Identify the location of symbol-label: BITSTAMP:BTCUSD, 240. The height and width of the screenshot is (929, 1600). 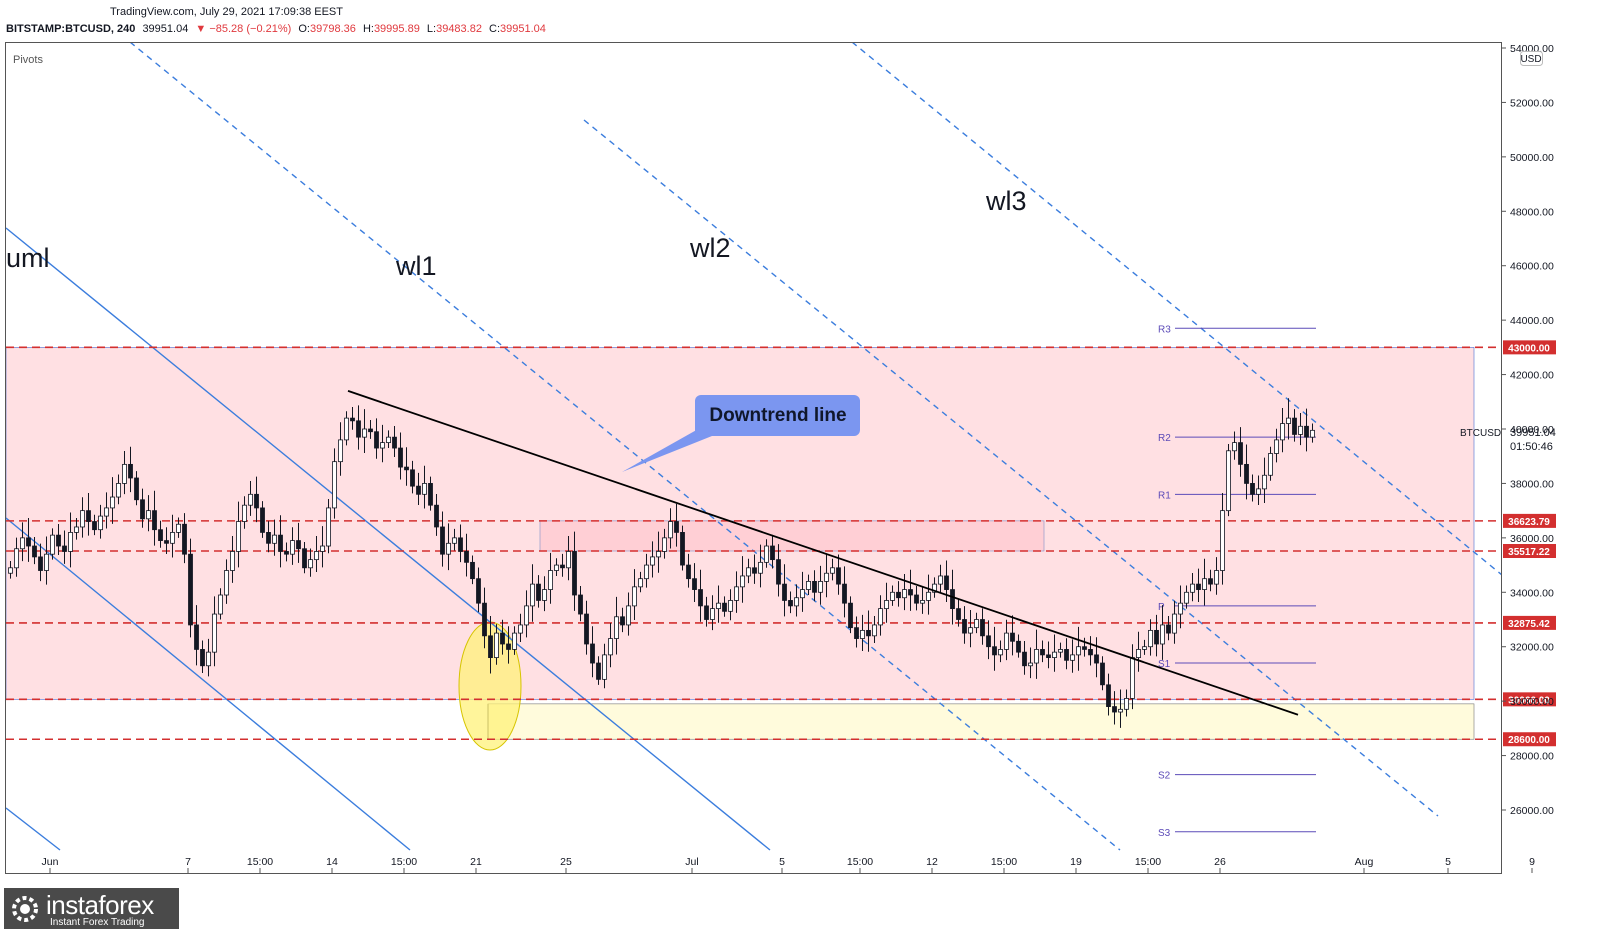
(71, 29).